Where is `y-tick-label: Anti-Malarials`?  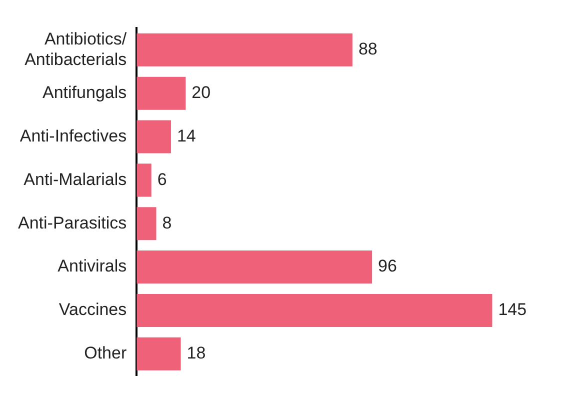
y-tick-label: Anti-Malarials is located at coordinates (75, 179).